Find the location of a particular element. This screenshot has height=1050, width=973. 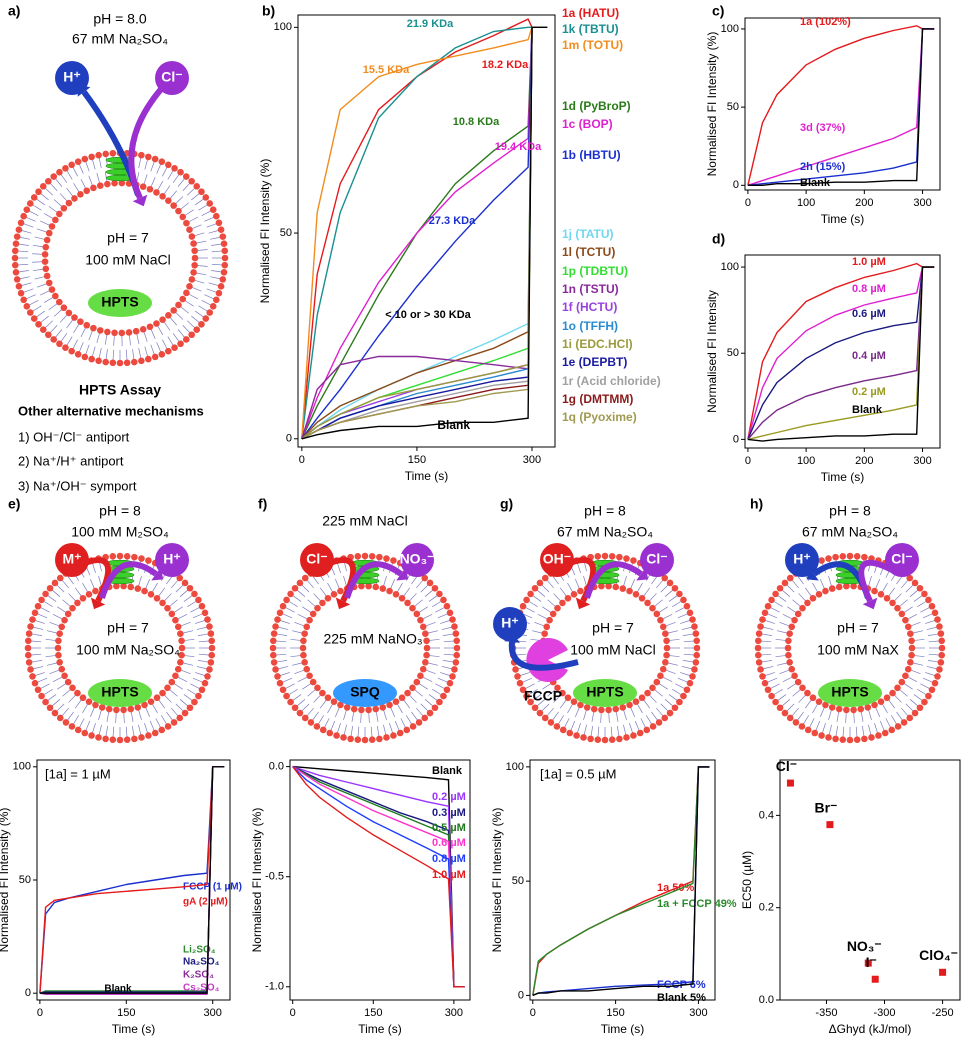

inside-condition: 100 mM Na₂SO₄ is located at coordinates (128, 650).